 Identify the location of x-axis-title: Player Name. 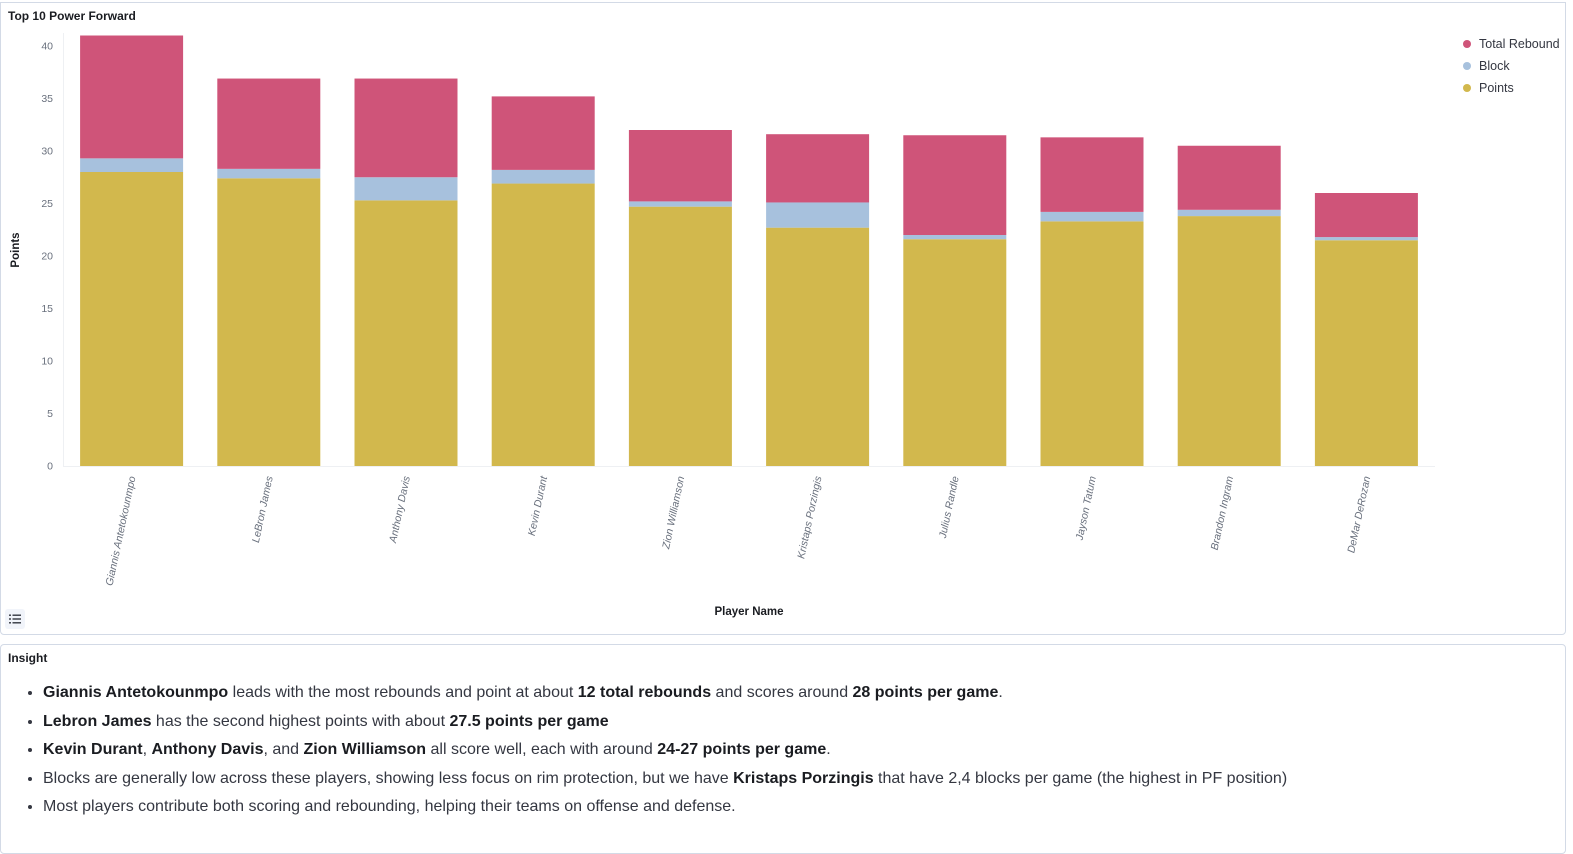
(748, 612).